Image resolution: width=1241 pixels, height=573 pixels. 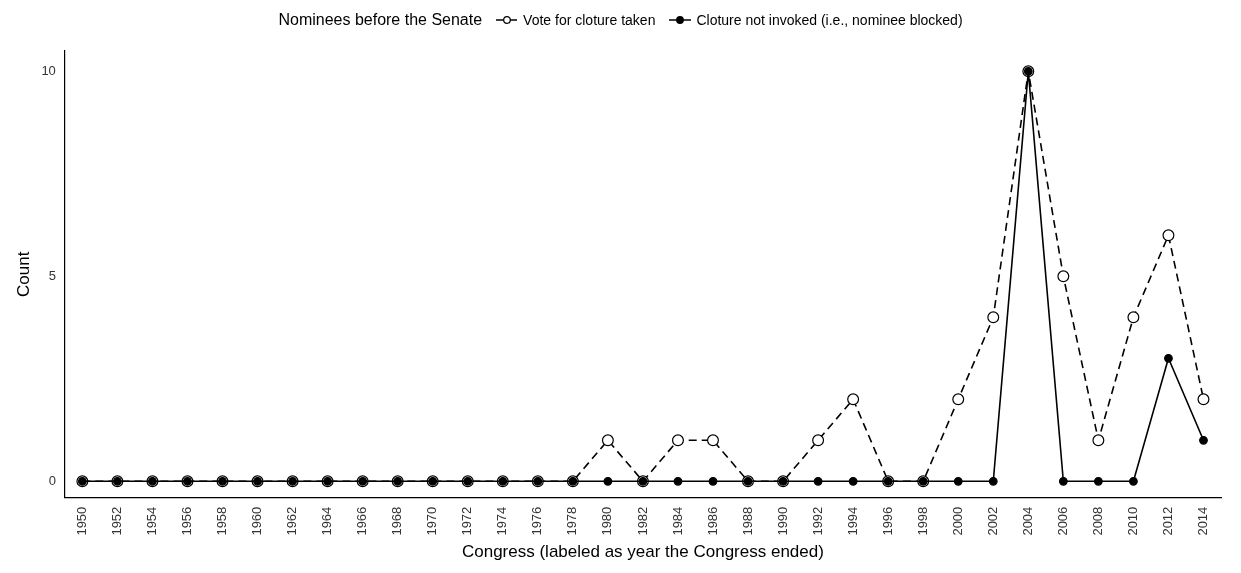 I want to click on y-tick-label: 5, so click(x=52, y=275).